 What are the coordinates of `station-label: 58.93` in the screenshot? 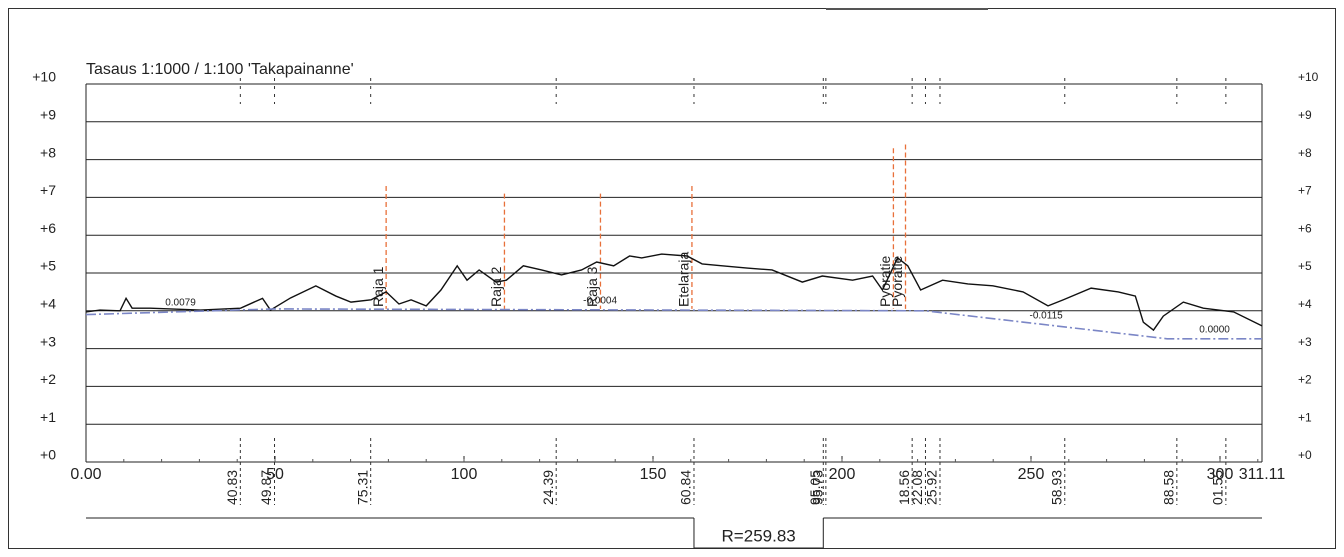 It's located at (1056, 487).